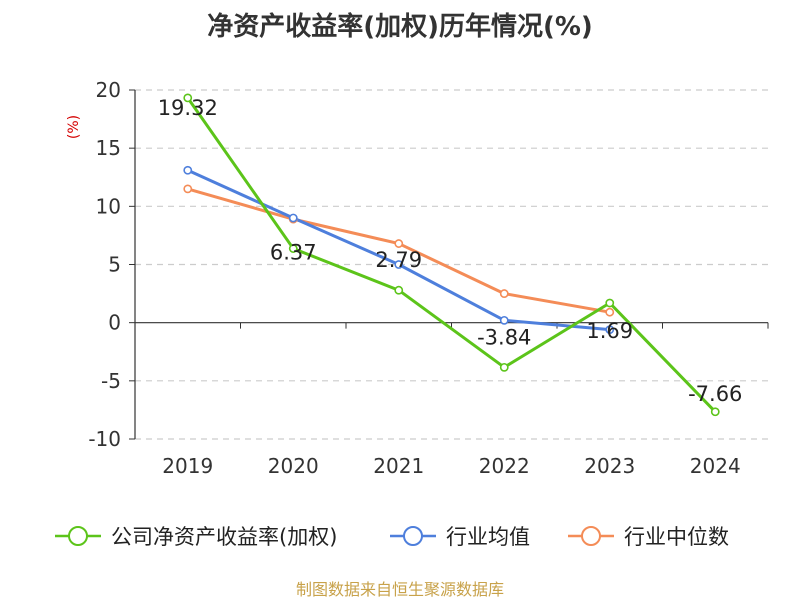 The width and height of the screenshot is (800, 600). I want to click on data-label: 19.32, so click(188, 108).